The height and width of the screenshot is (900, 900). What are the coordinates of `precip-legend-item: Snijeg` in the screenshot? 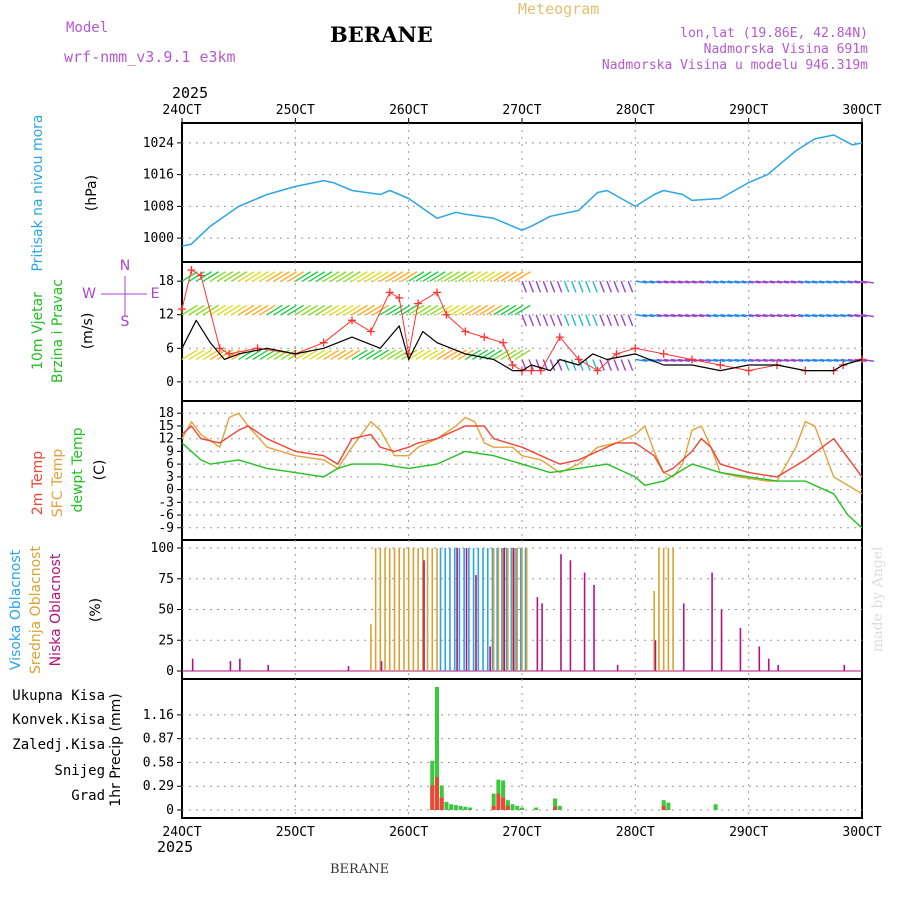 It's located at (79, 771).